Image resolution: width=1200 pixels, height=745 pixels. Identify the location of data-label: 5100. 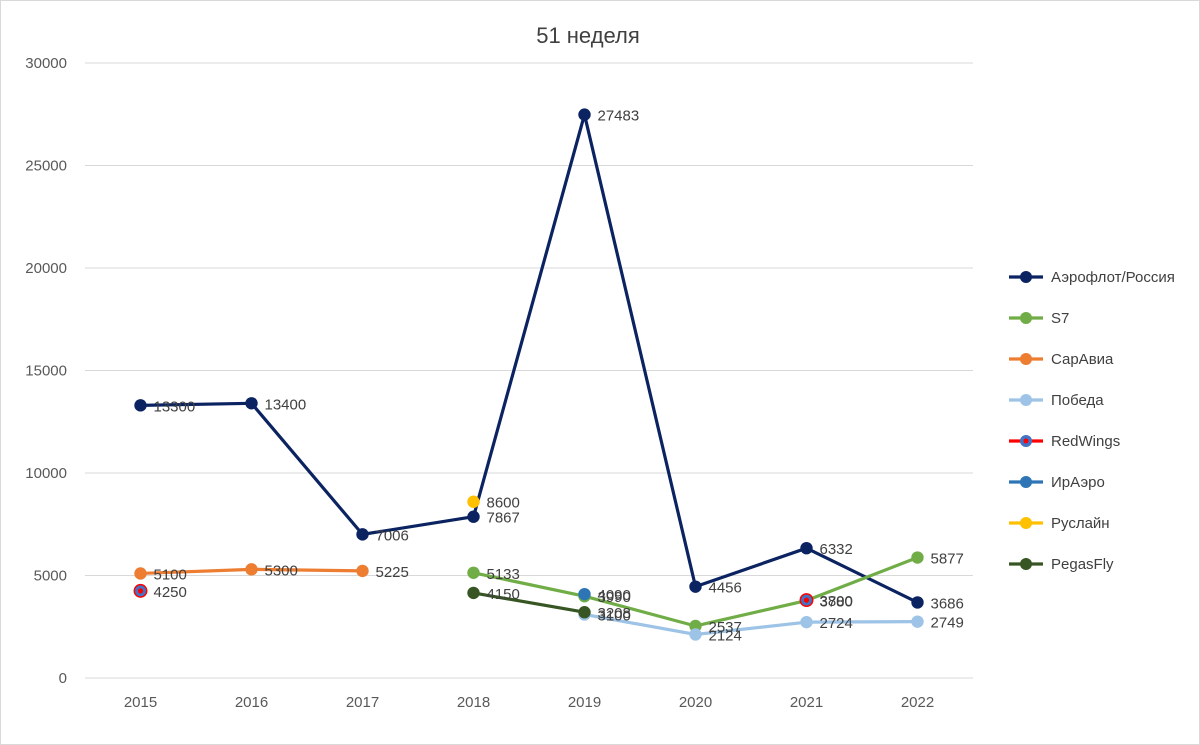
(170, 574).